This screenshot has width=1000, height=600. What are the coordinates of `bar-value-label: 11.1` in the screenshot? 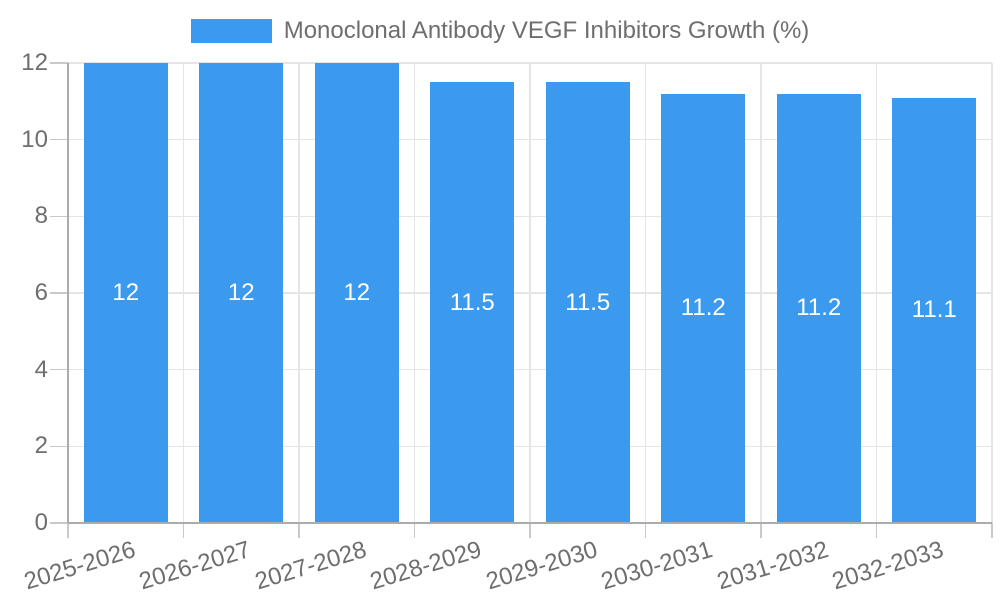 It's located at (934, 310).